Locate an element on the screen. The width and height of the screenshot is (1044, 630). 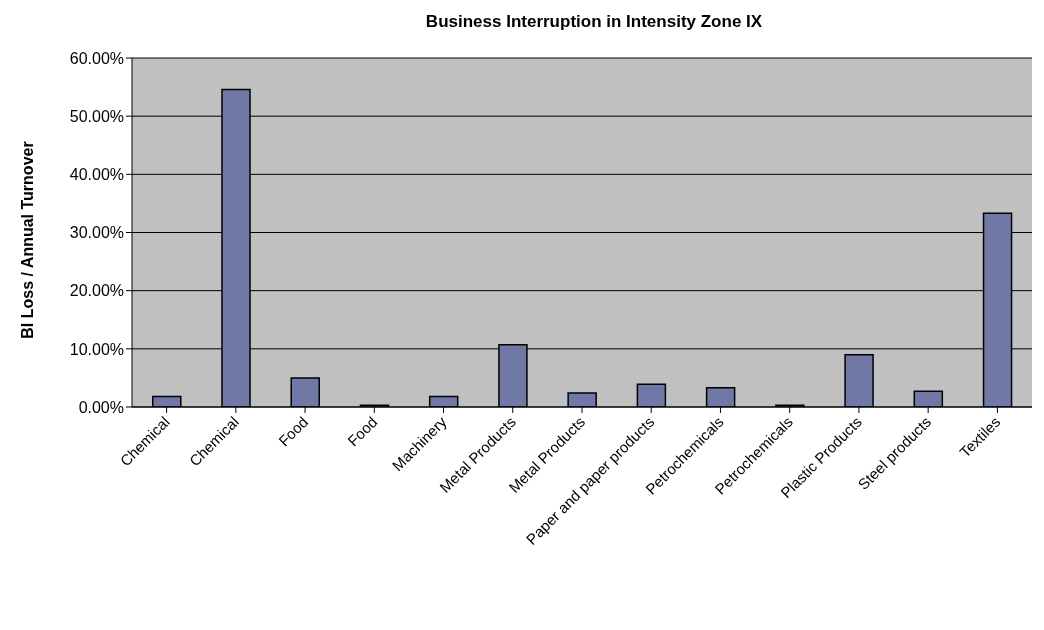
y-tick-label: 20.00% is located at coordinates (96, 291).